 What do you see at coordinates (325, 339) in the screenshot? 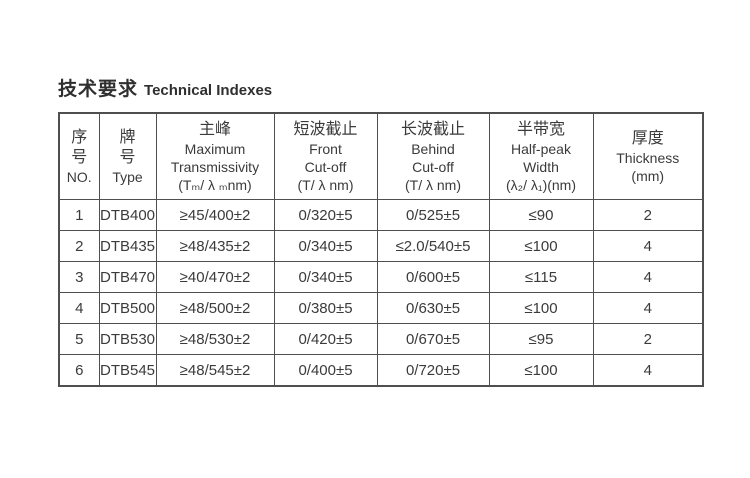
I see `cell-front-cutoff: 0/420±5` at bounding box center [325, 339].